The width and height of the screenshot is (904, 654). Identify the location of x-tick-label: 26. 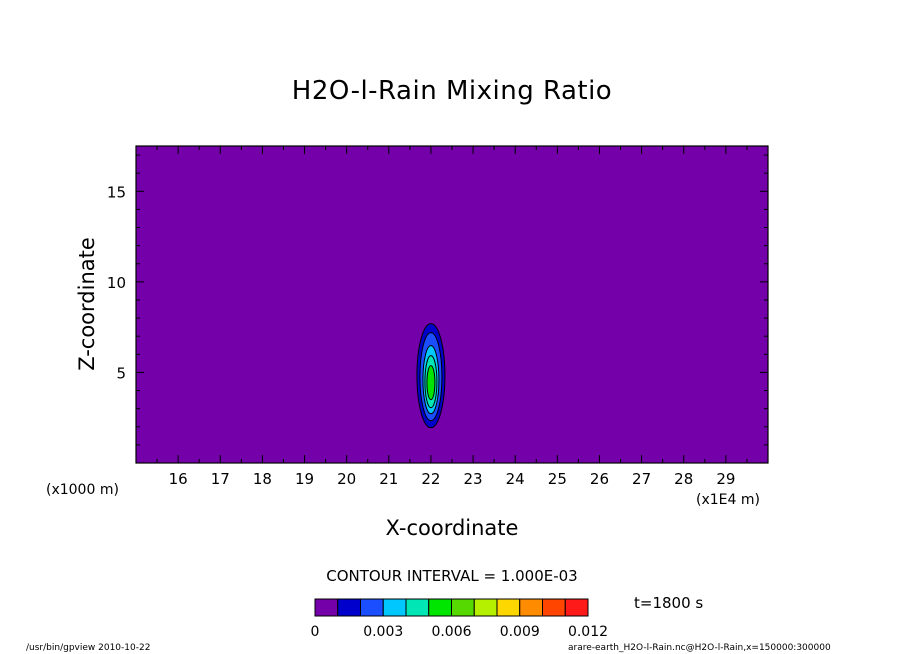
(599, 479).